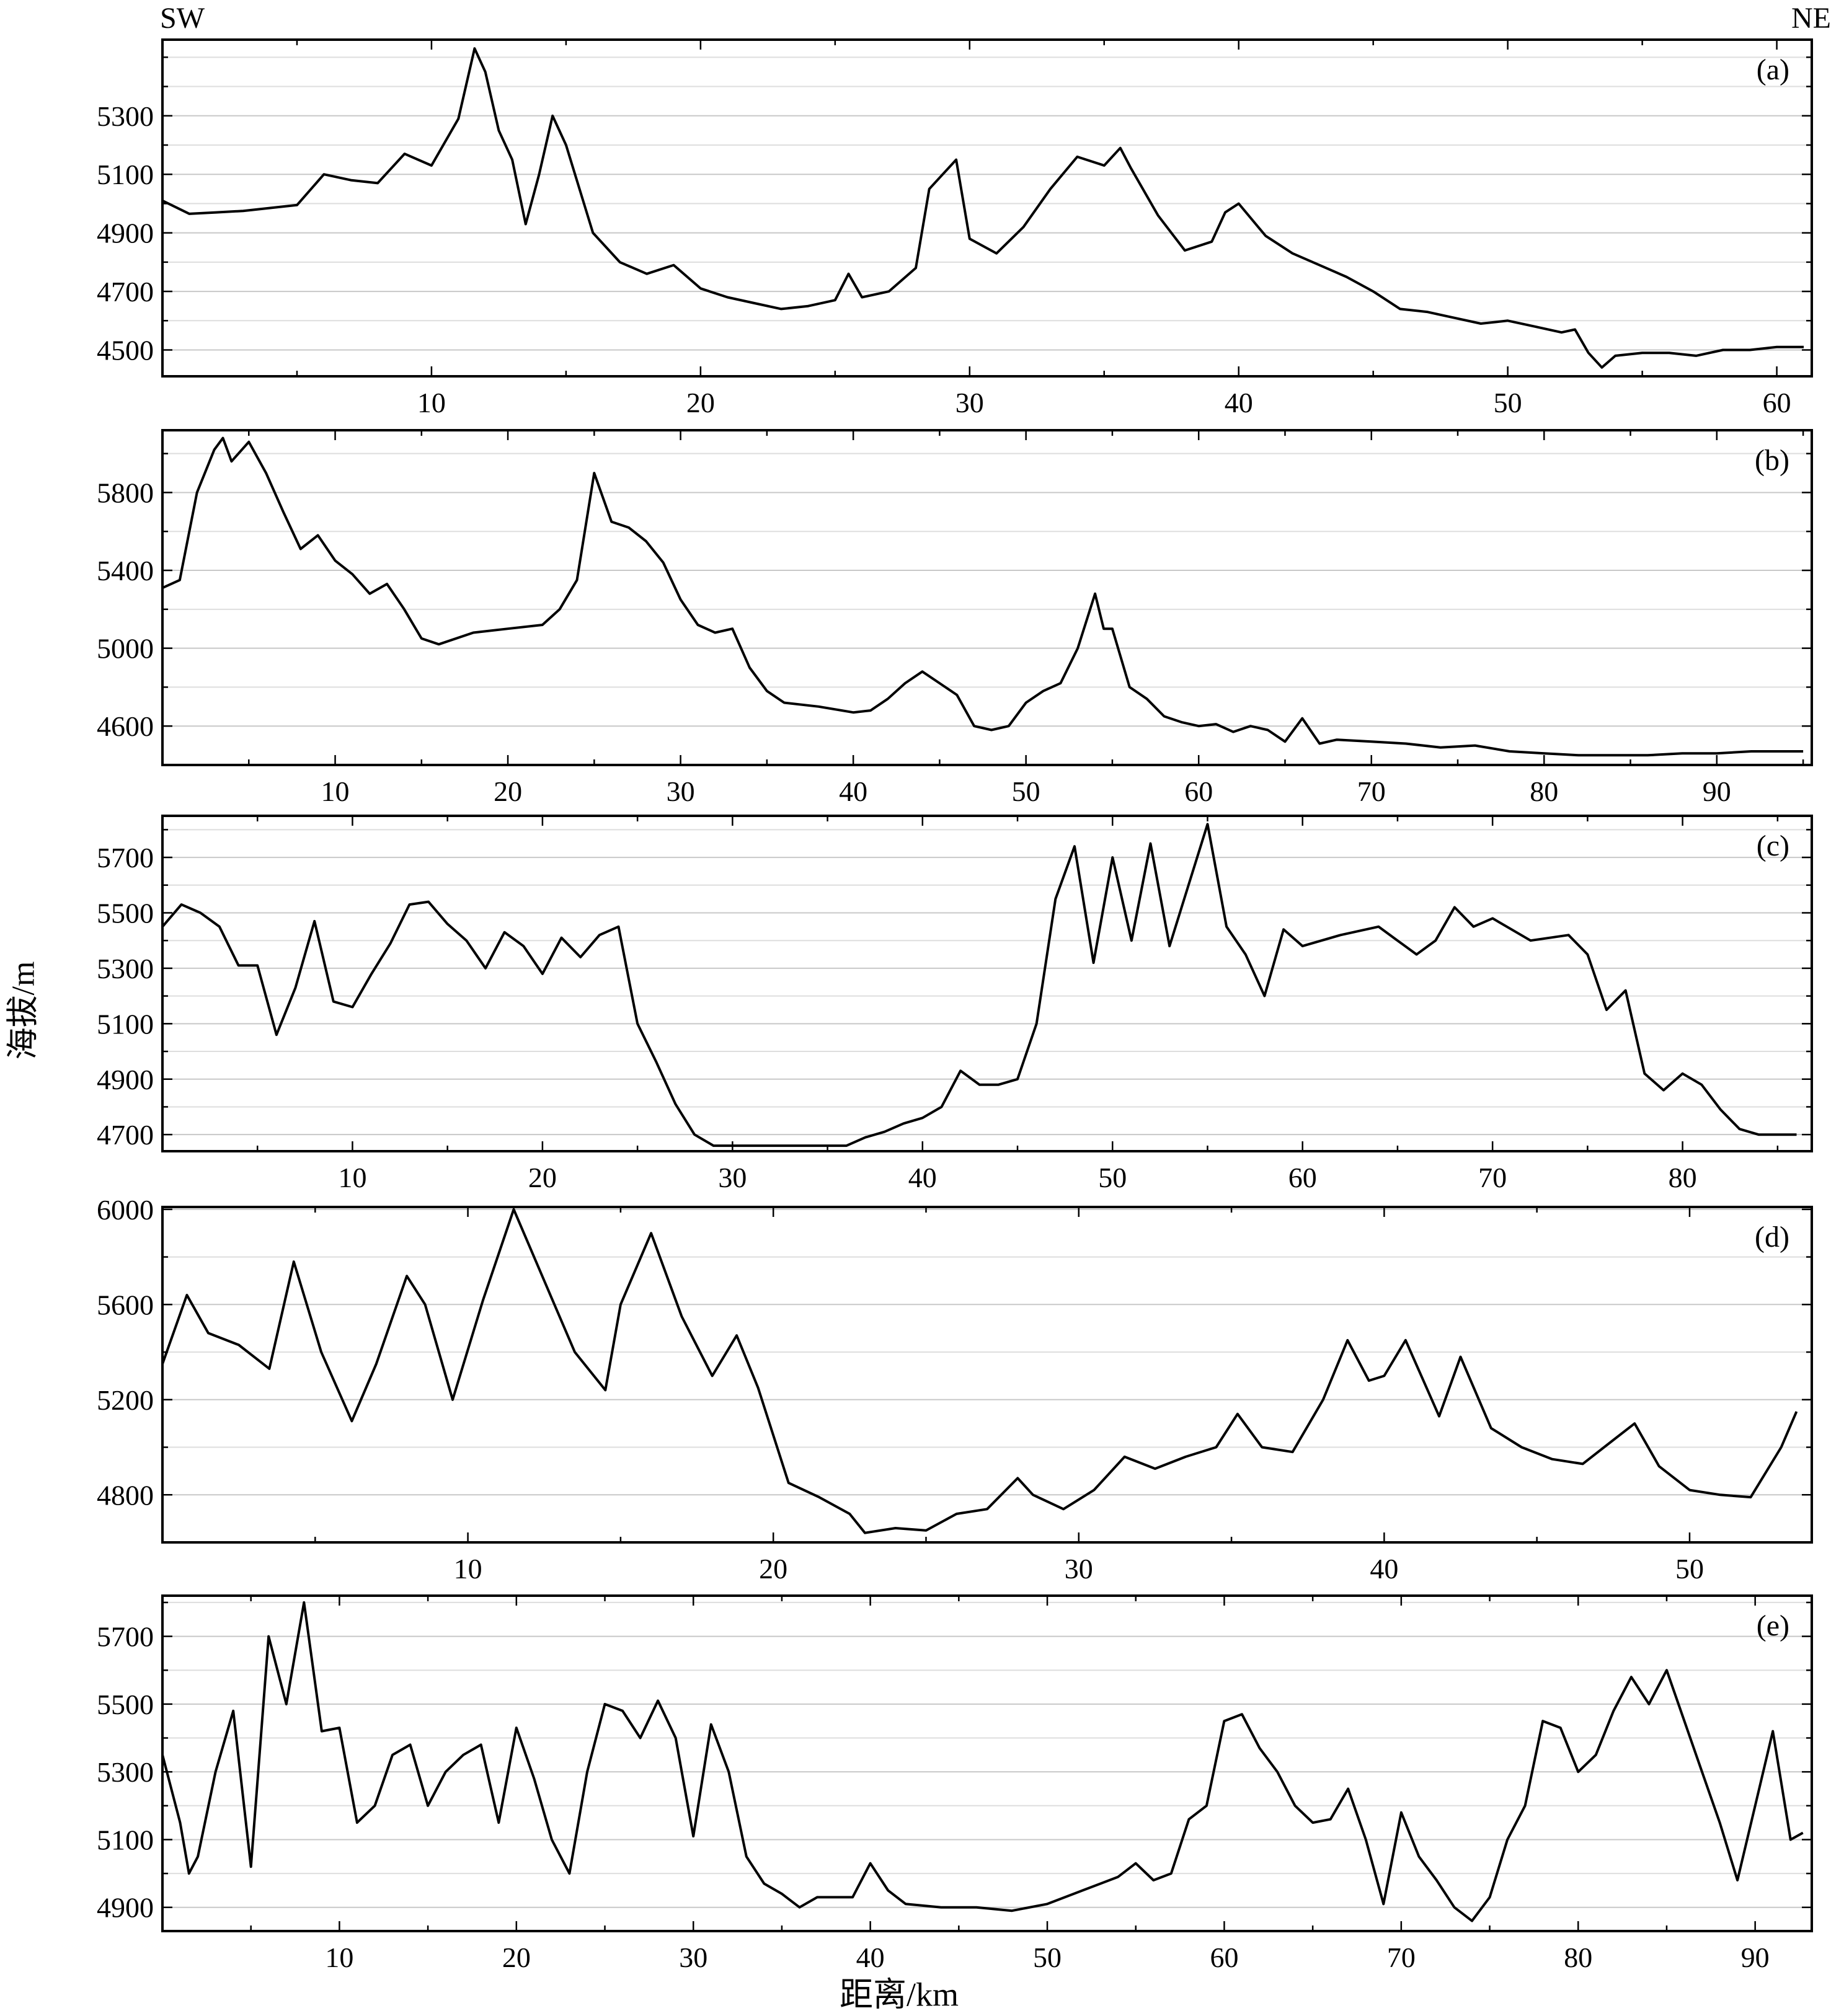 The image size is (1831, 2016). Describe the element at coordinates (899, 1995) in the screenshot. I see `x-axis-label: 距离/km` at that location.